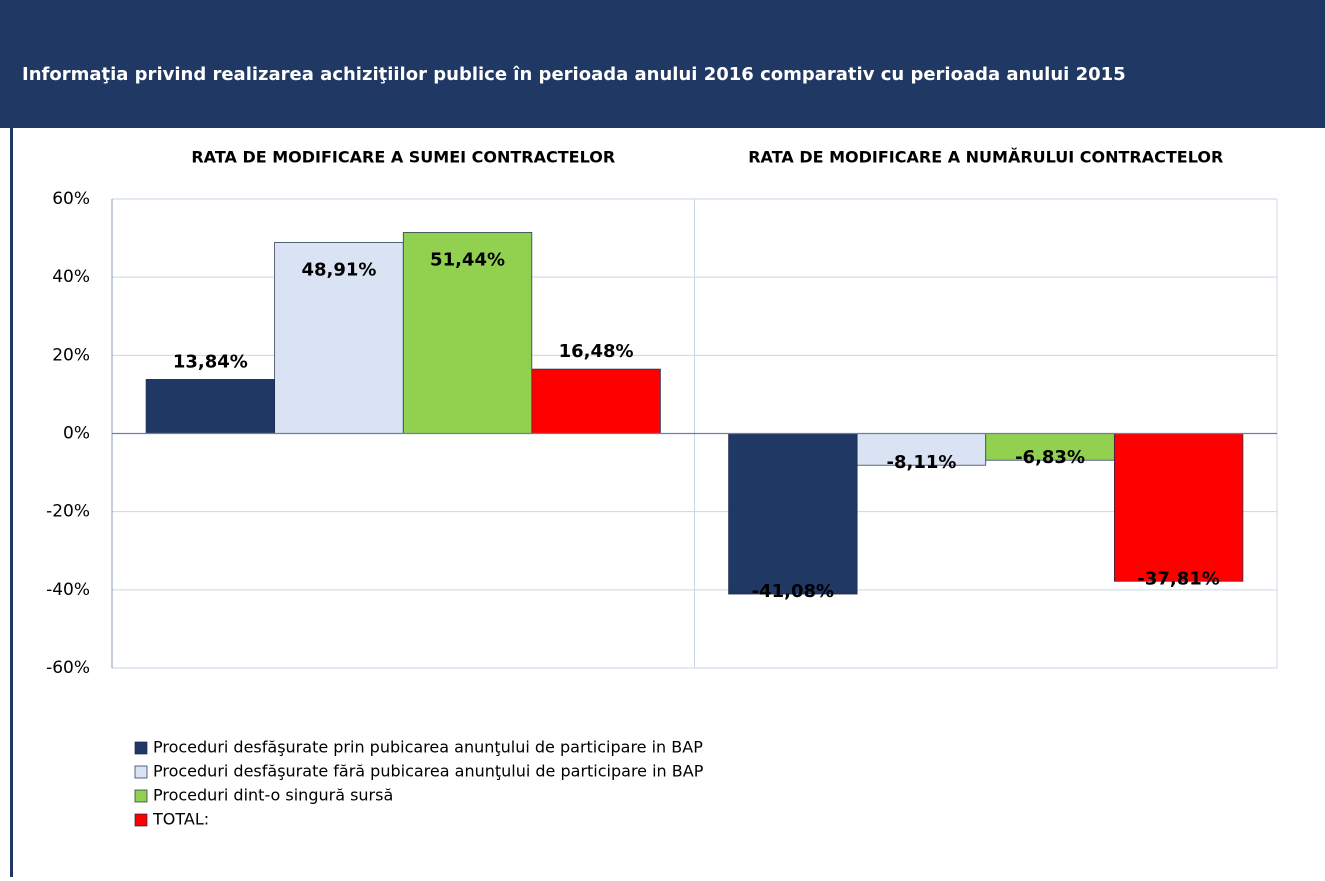 The height and width of the screenshot is (881, 1325). Describe the element at coordinates (1050, 457) in the screenshot. I see `data-label: -6,83%` at that location.